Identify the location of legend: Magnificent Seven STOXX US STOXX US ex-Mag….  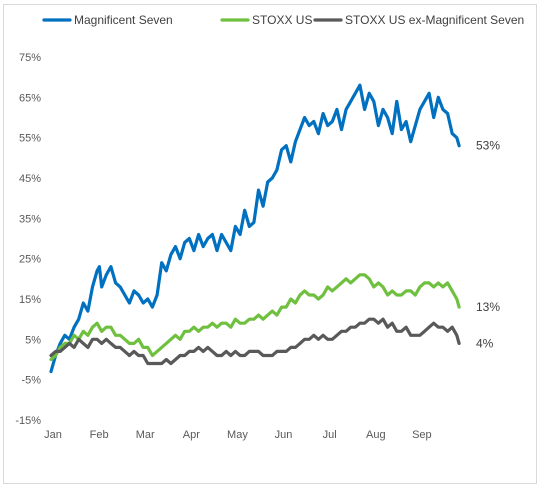
(283, 20).